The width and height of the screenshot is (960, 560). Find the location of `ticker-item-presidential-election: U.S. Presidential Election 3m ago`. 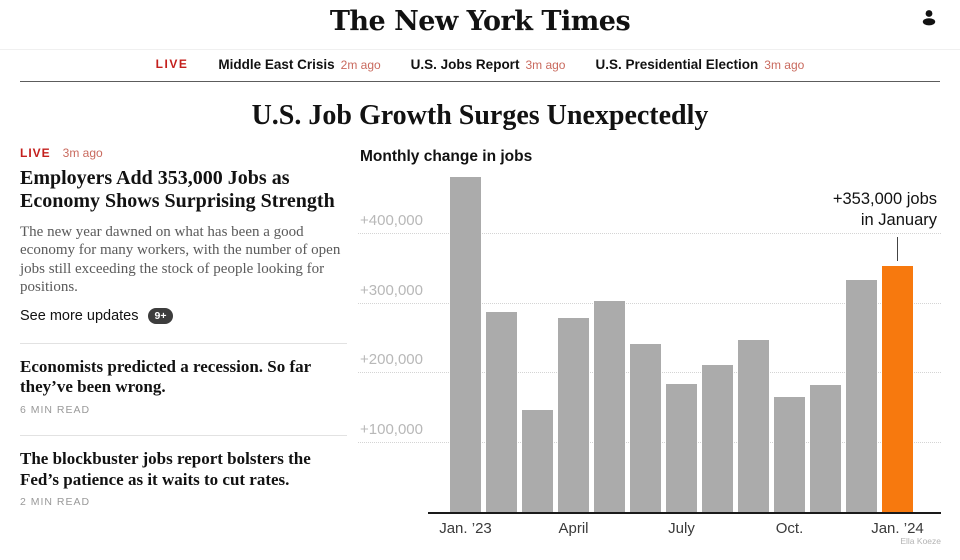

ticker-item-presidential-election: U.S. Presidential Election 3m ago is located at coordinates (699, 64).